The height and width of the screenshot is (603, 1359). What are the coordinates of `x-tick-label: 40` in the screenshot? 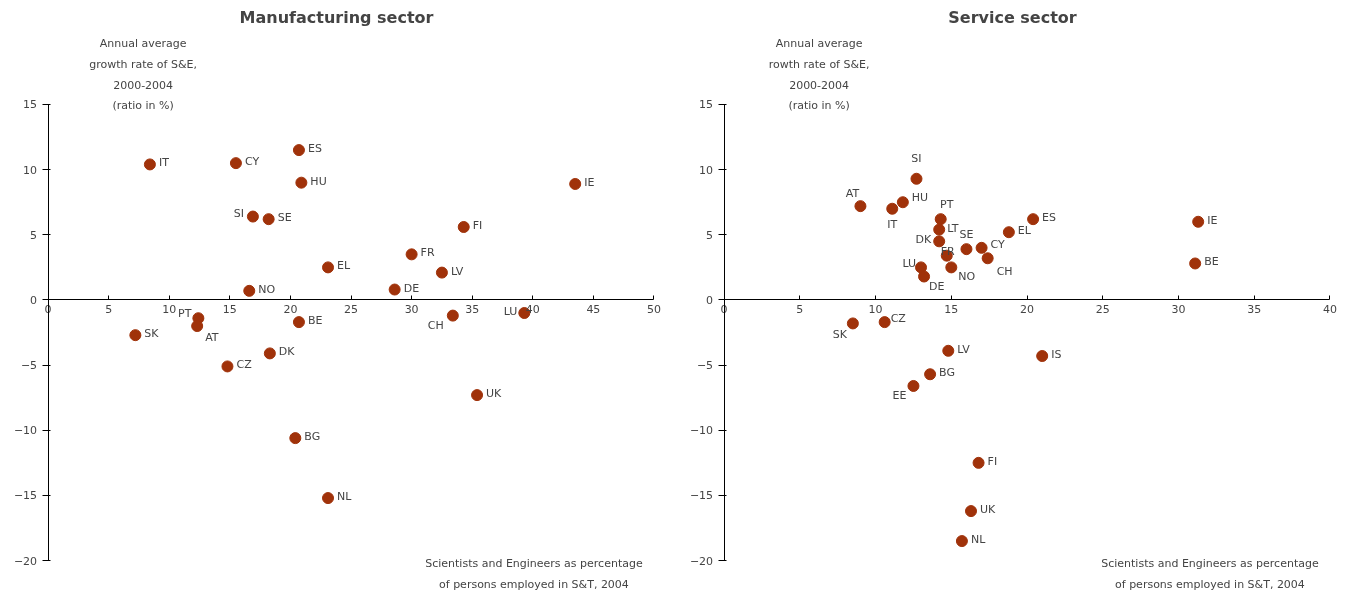 It's located at (1329, 309).